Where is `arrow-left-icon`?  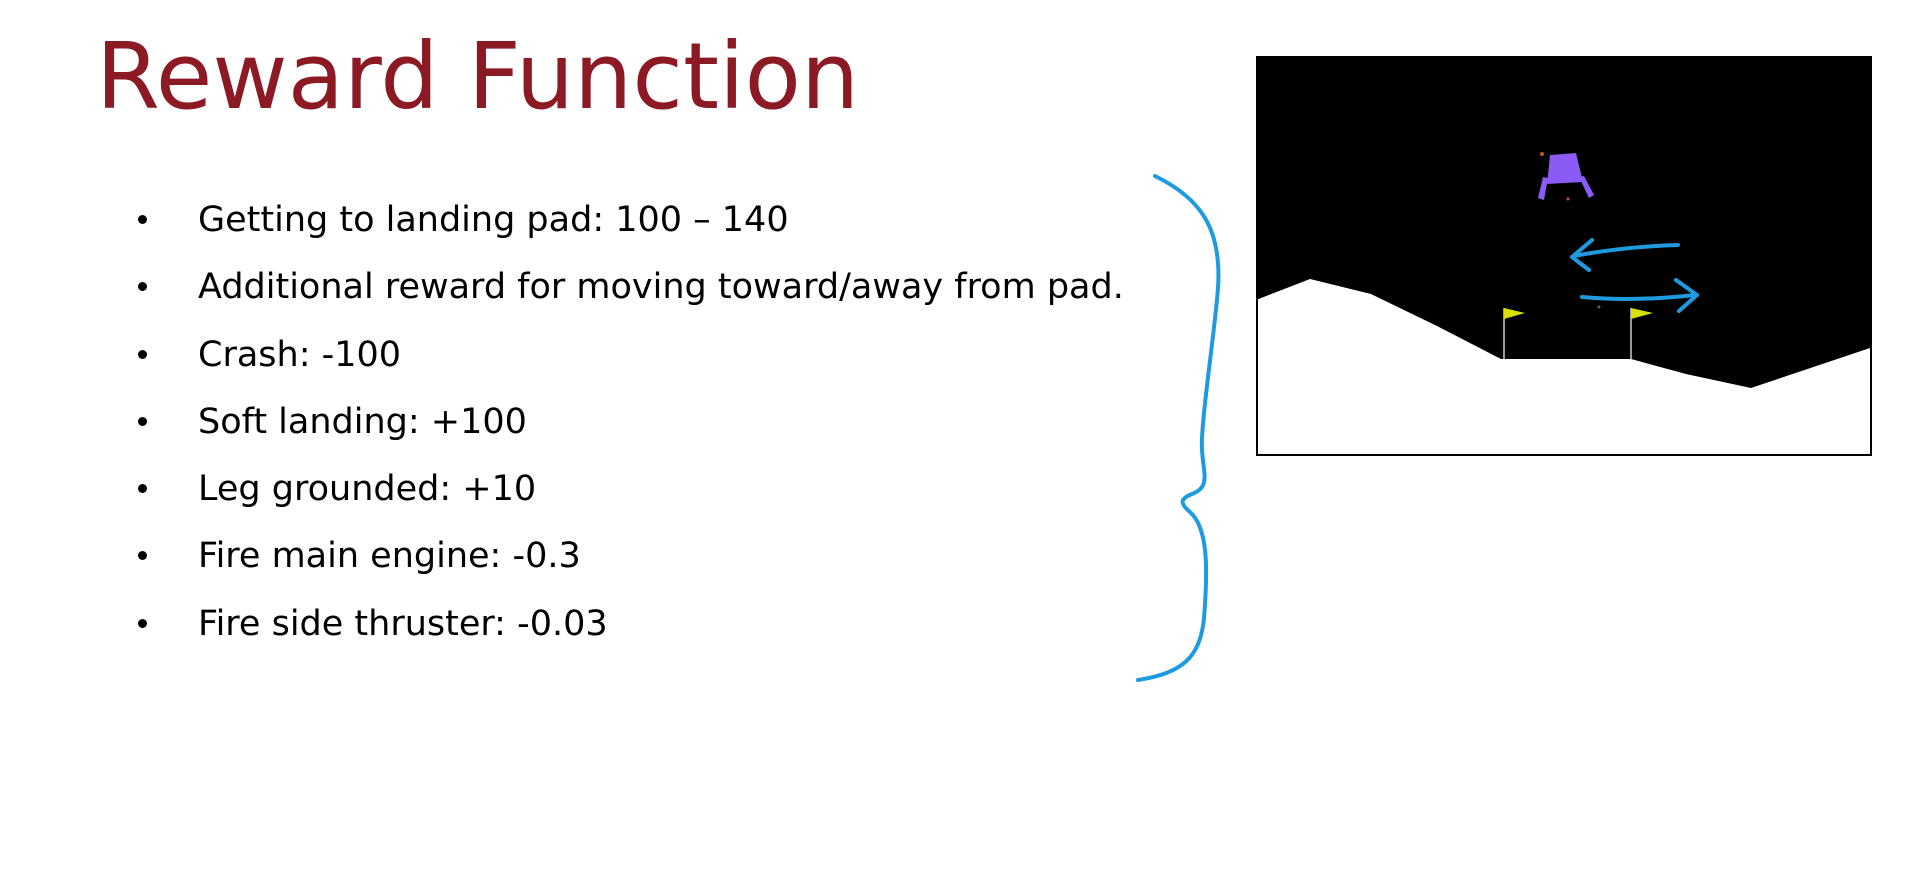
arrow-left-icon is located at coordinates (1625, 255).